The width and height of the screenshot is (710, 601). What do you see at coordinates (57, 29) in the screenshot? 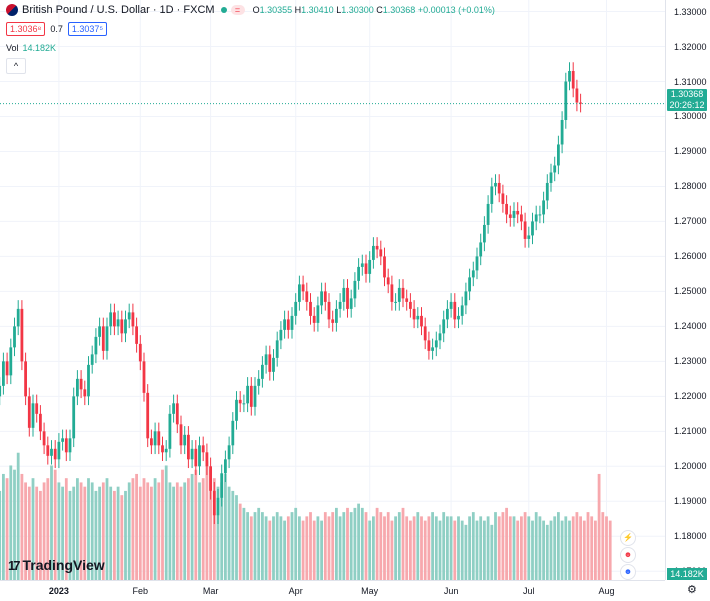
I see `trade-buttons: 1.3036⁸ 0.7 1.3037⁵` at bounding box center [57, 29].